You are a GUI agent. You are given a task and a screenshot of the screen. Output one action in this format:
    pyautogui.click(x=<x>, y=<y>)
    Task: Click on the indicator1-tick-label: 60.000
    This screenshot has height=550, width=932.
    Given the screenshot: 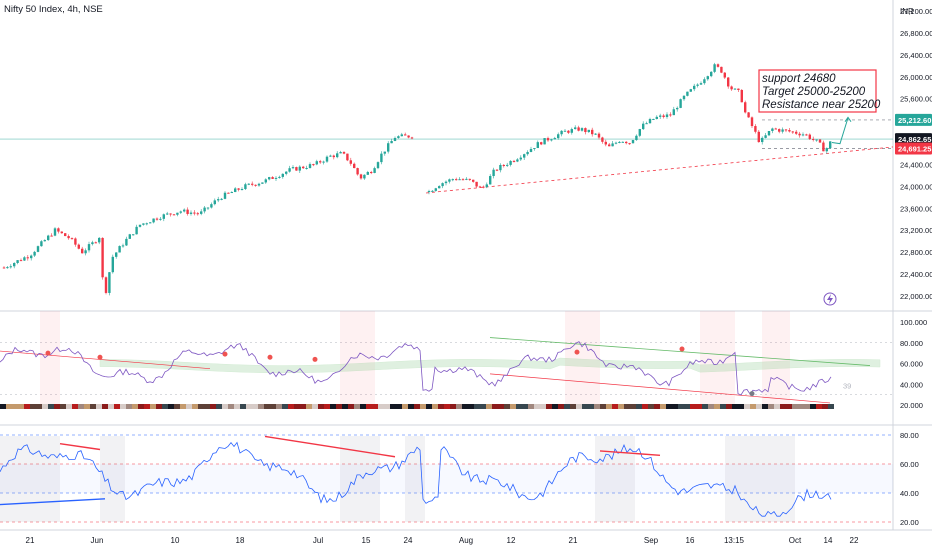 What is the action you would take?
    pyautogui.click(x=911, y=364)
    